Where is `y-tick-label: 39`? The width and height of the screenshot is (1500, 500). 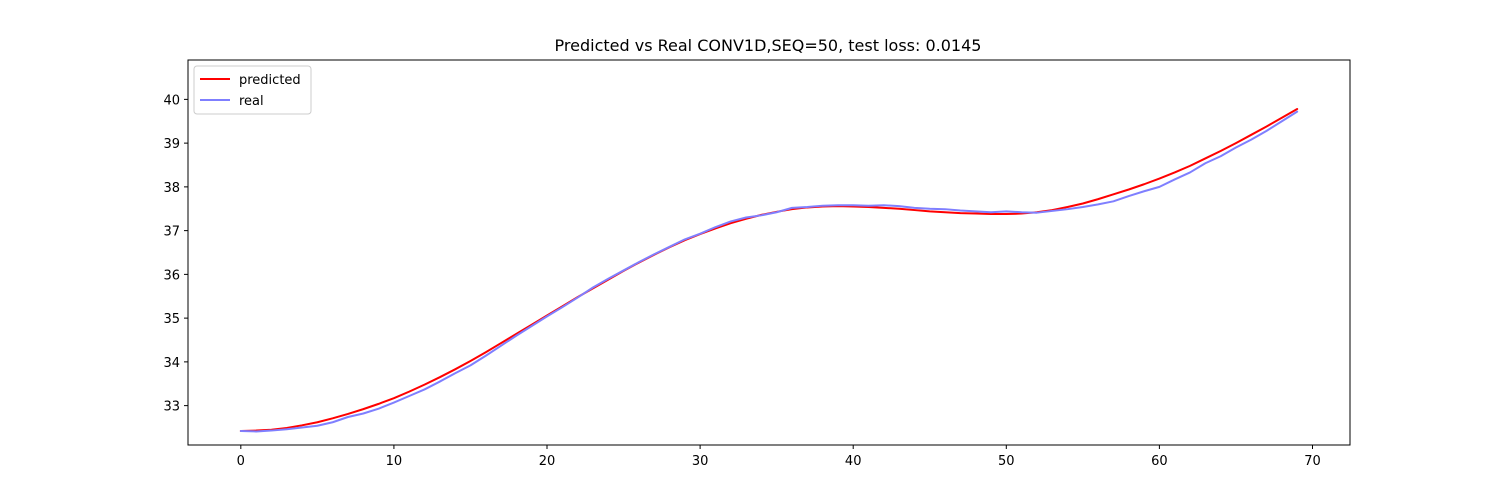 y-tick-label: 39 is located at coordinates (171, 144).